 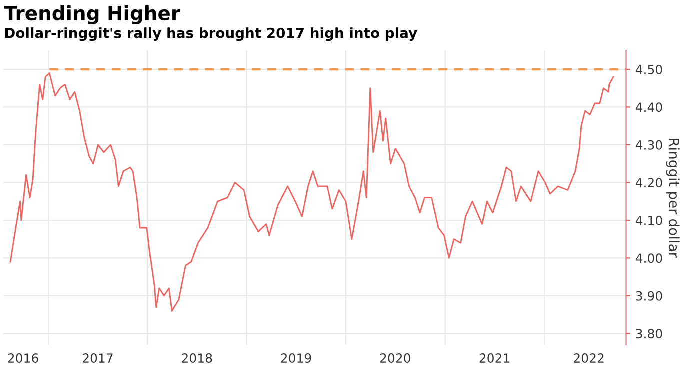 I want to click on y-tick-label: 4.00, so click(x=649, y=259).